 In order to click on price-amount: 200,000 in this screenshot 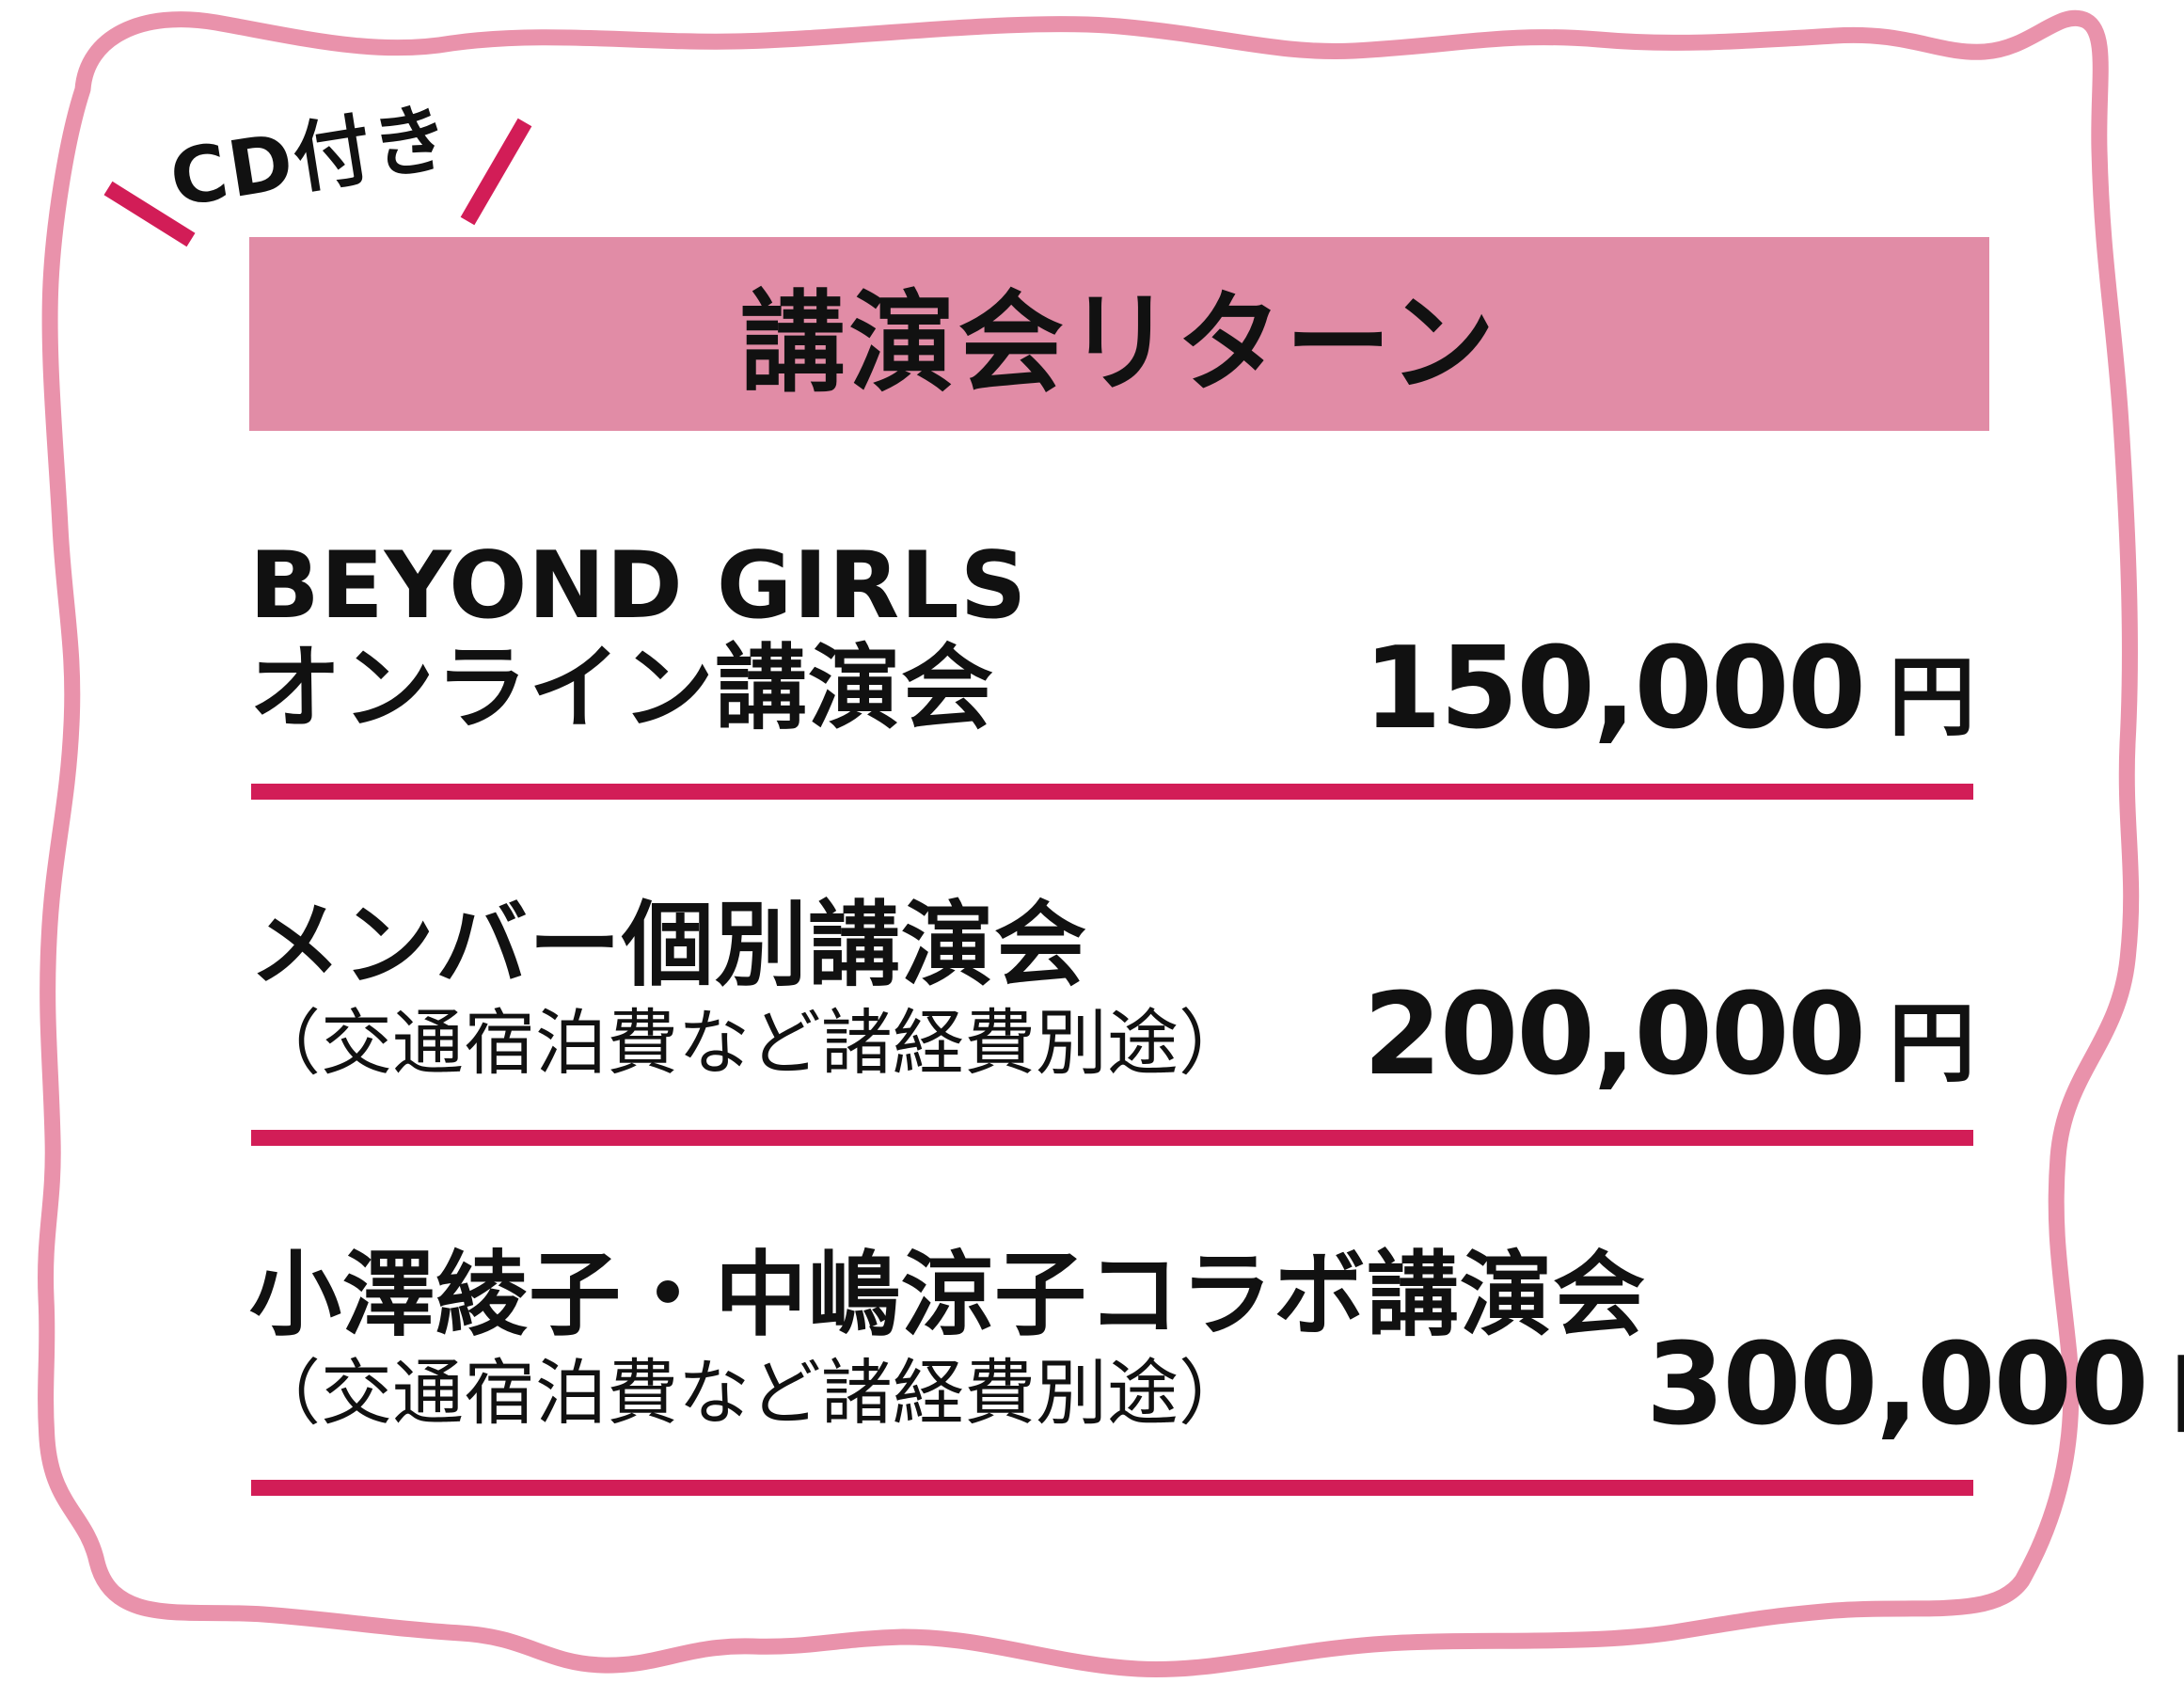, I will do `click(1614, 1035)`.